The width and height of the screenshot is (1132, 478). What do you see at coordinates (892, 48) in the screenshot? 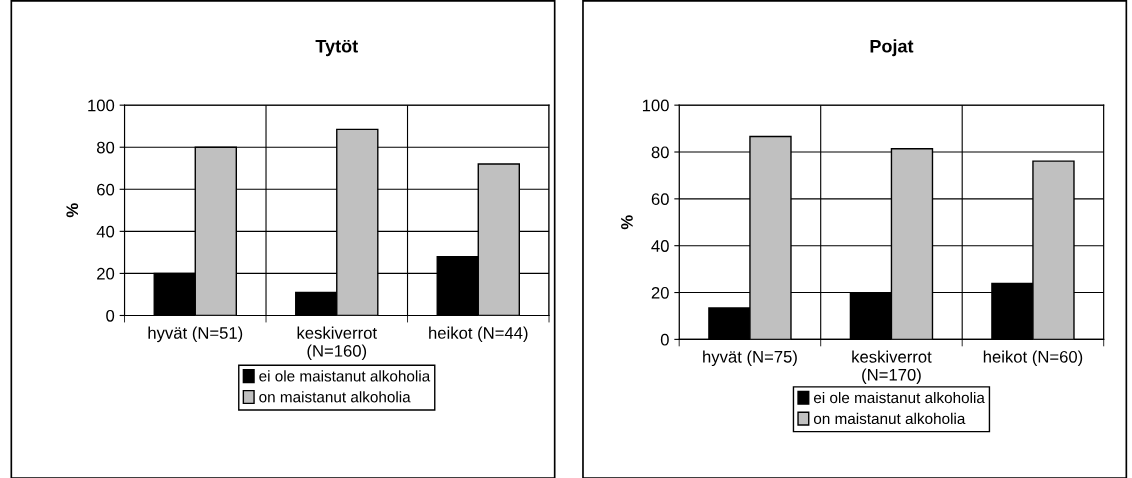
I see `chart-title: Pojat` at bounding box center [892, 48].